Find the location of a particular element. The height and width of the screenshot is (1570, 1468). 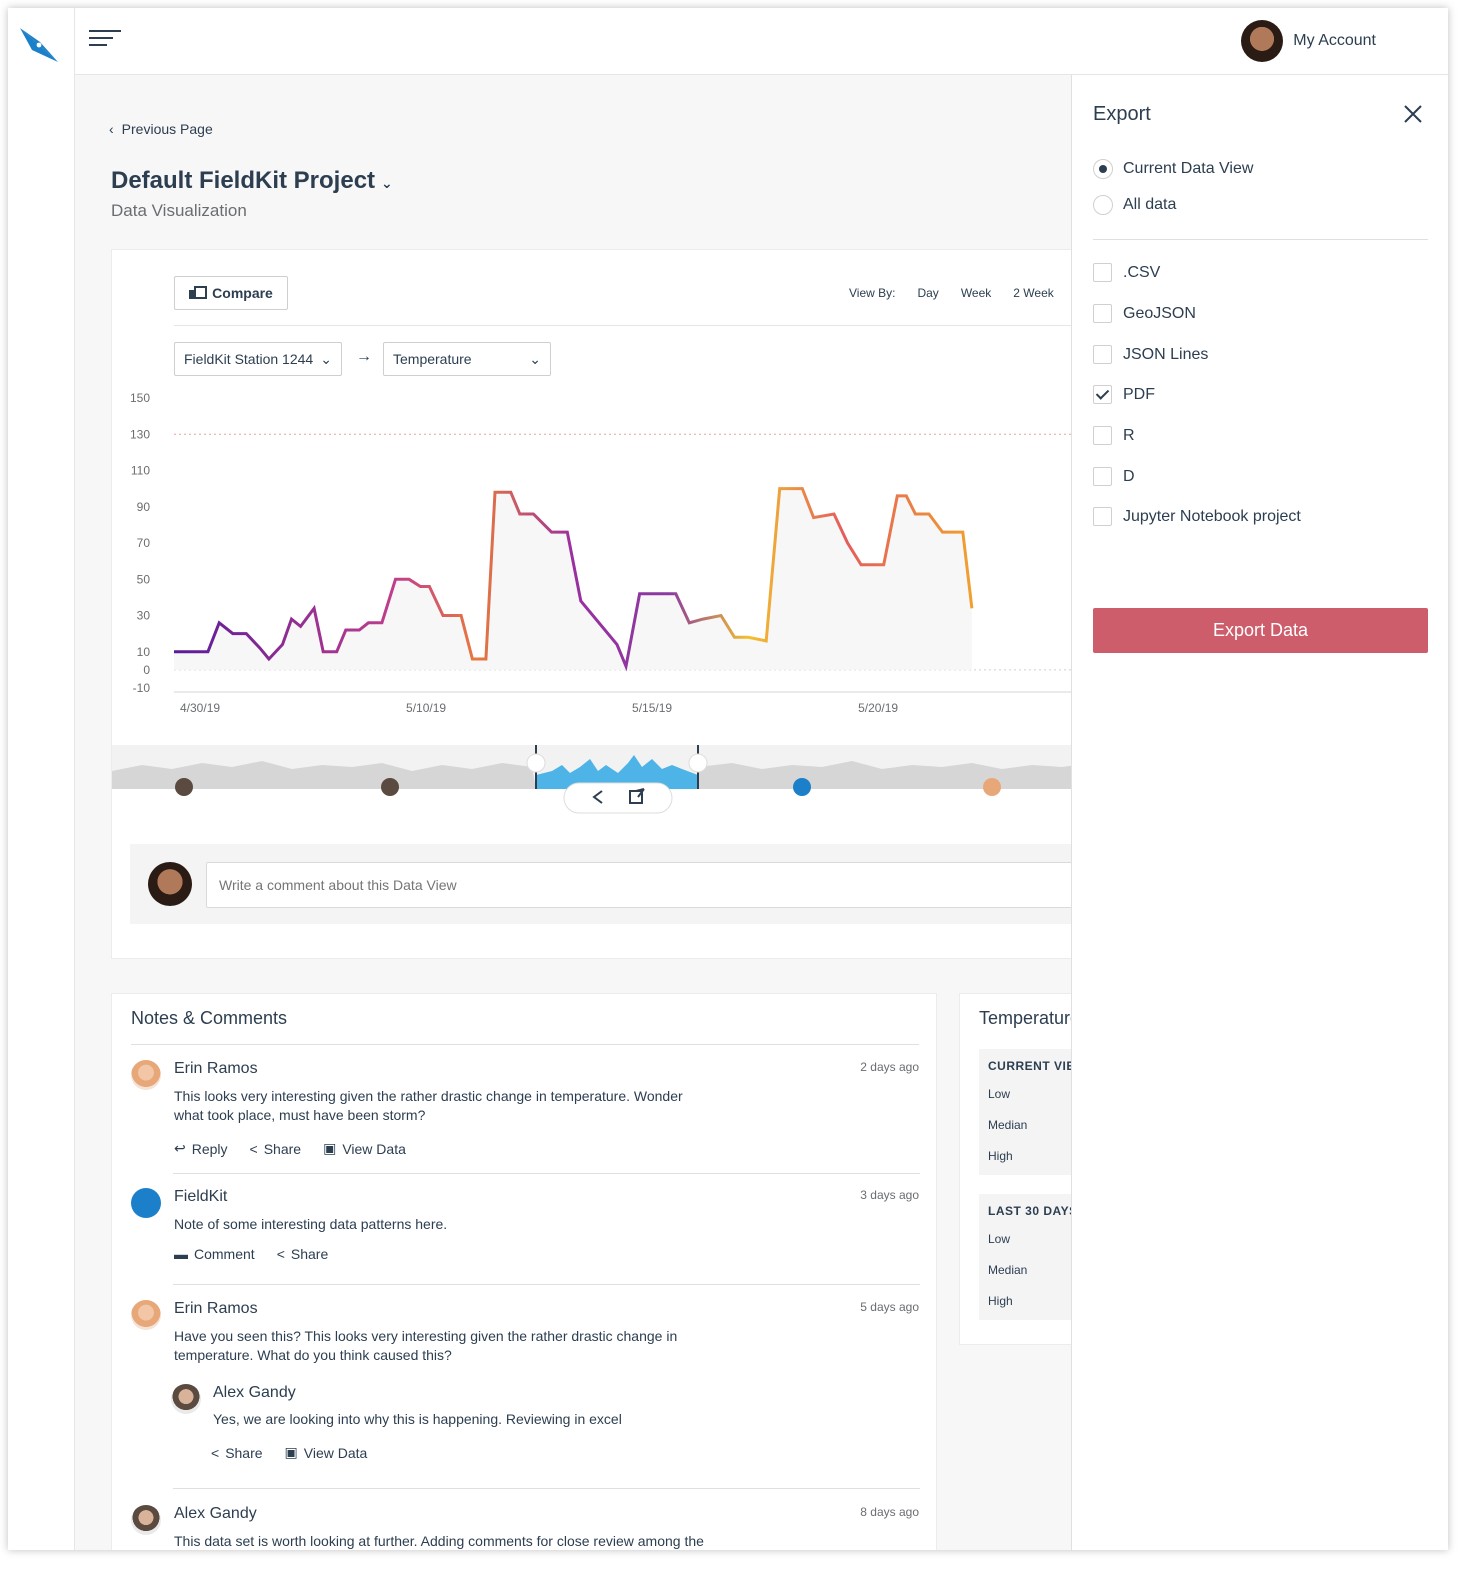

page-subtitle: Data Visualization is located at coordinates (179, 210).